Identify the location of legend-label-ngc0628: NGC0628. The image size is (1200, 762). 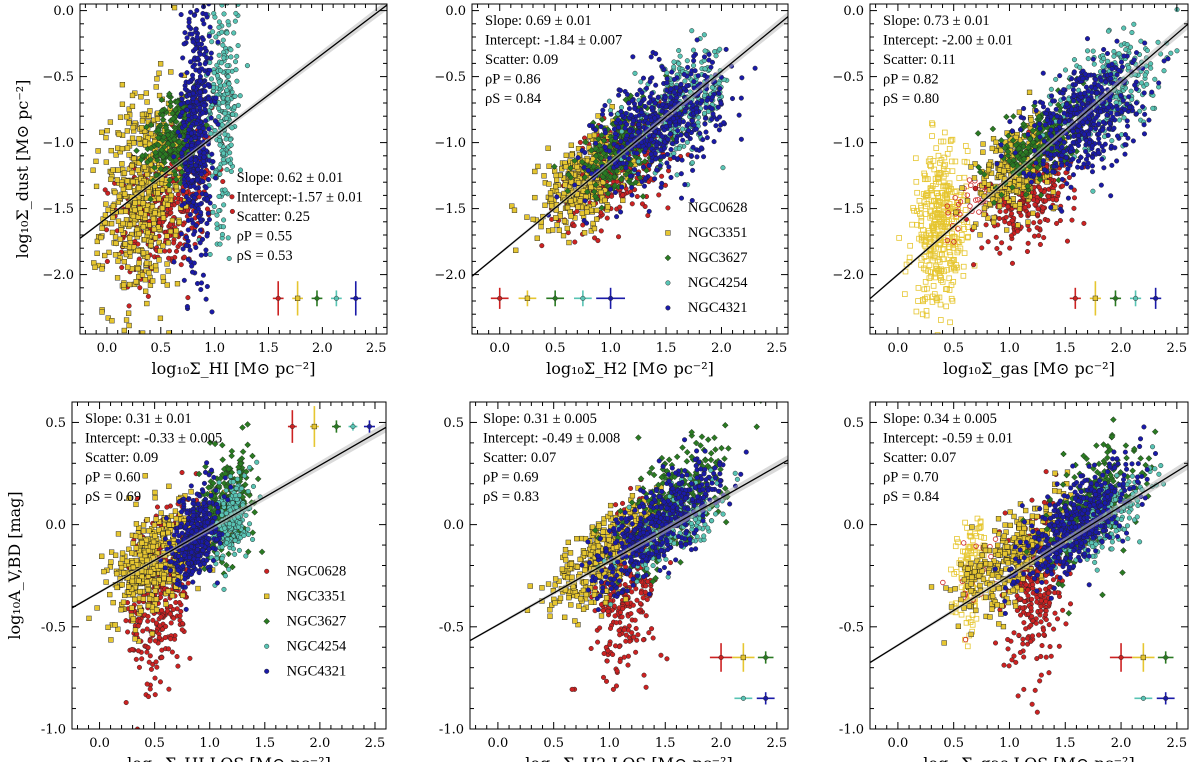
(718, 208).